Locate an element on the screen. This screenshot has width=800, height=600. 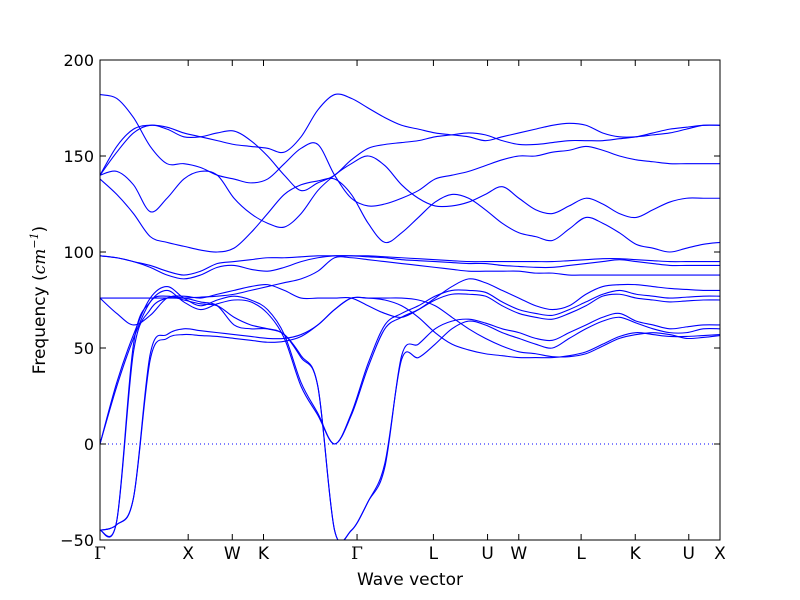
y-axis-label-prefix: Frequency ( is located at coordinates (40, 324).